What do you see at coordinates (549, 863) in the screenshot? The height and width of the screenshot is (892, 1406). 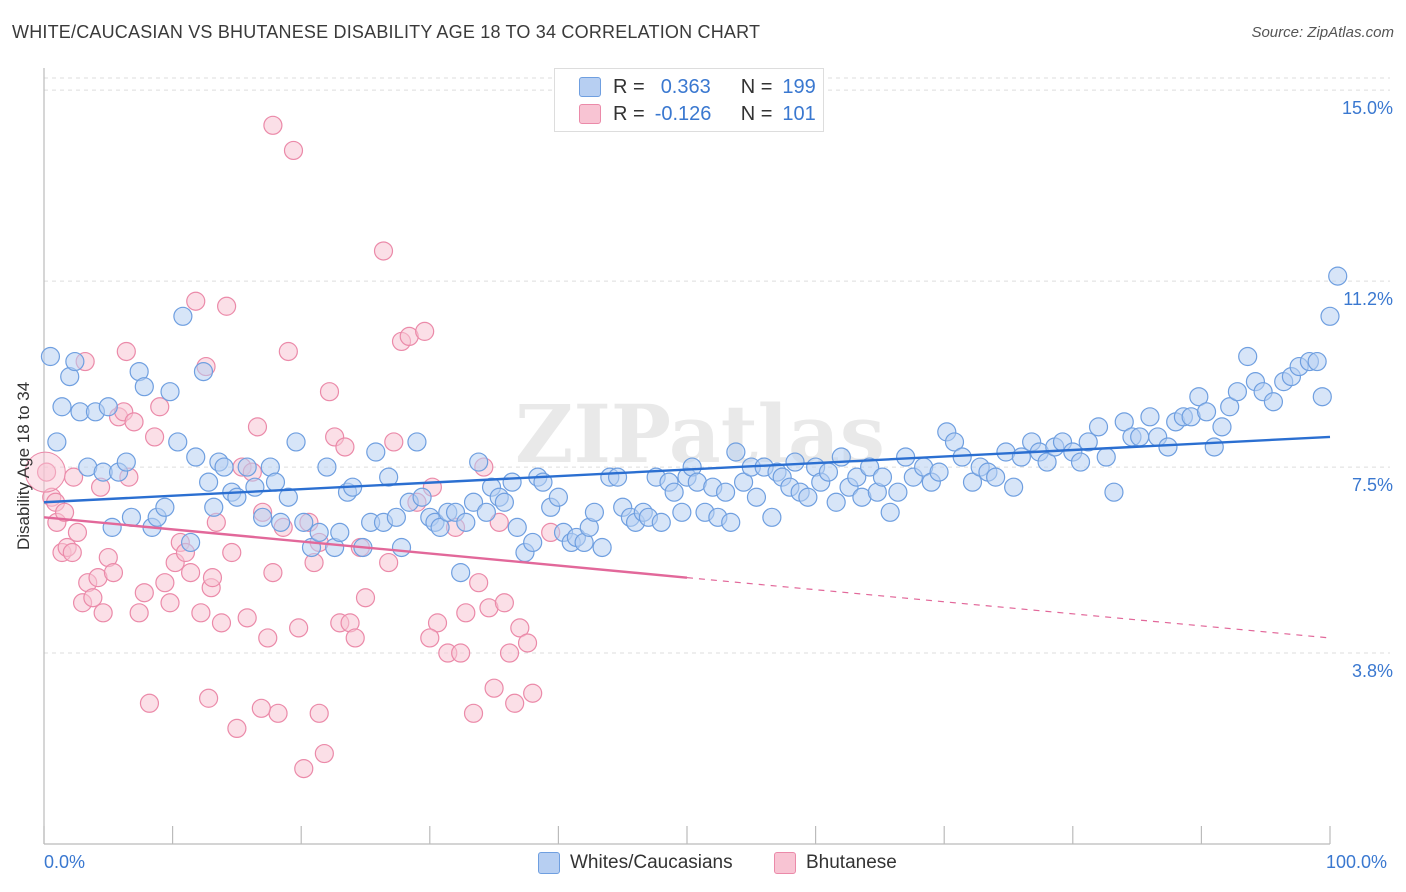 I see `whites-legend-swatch` at bounding box center [549, 863].